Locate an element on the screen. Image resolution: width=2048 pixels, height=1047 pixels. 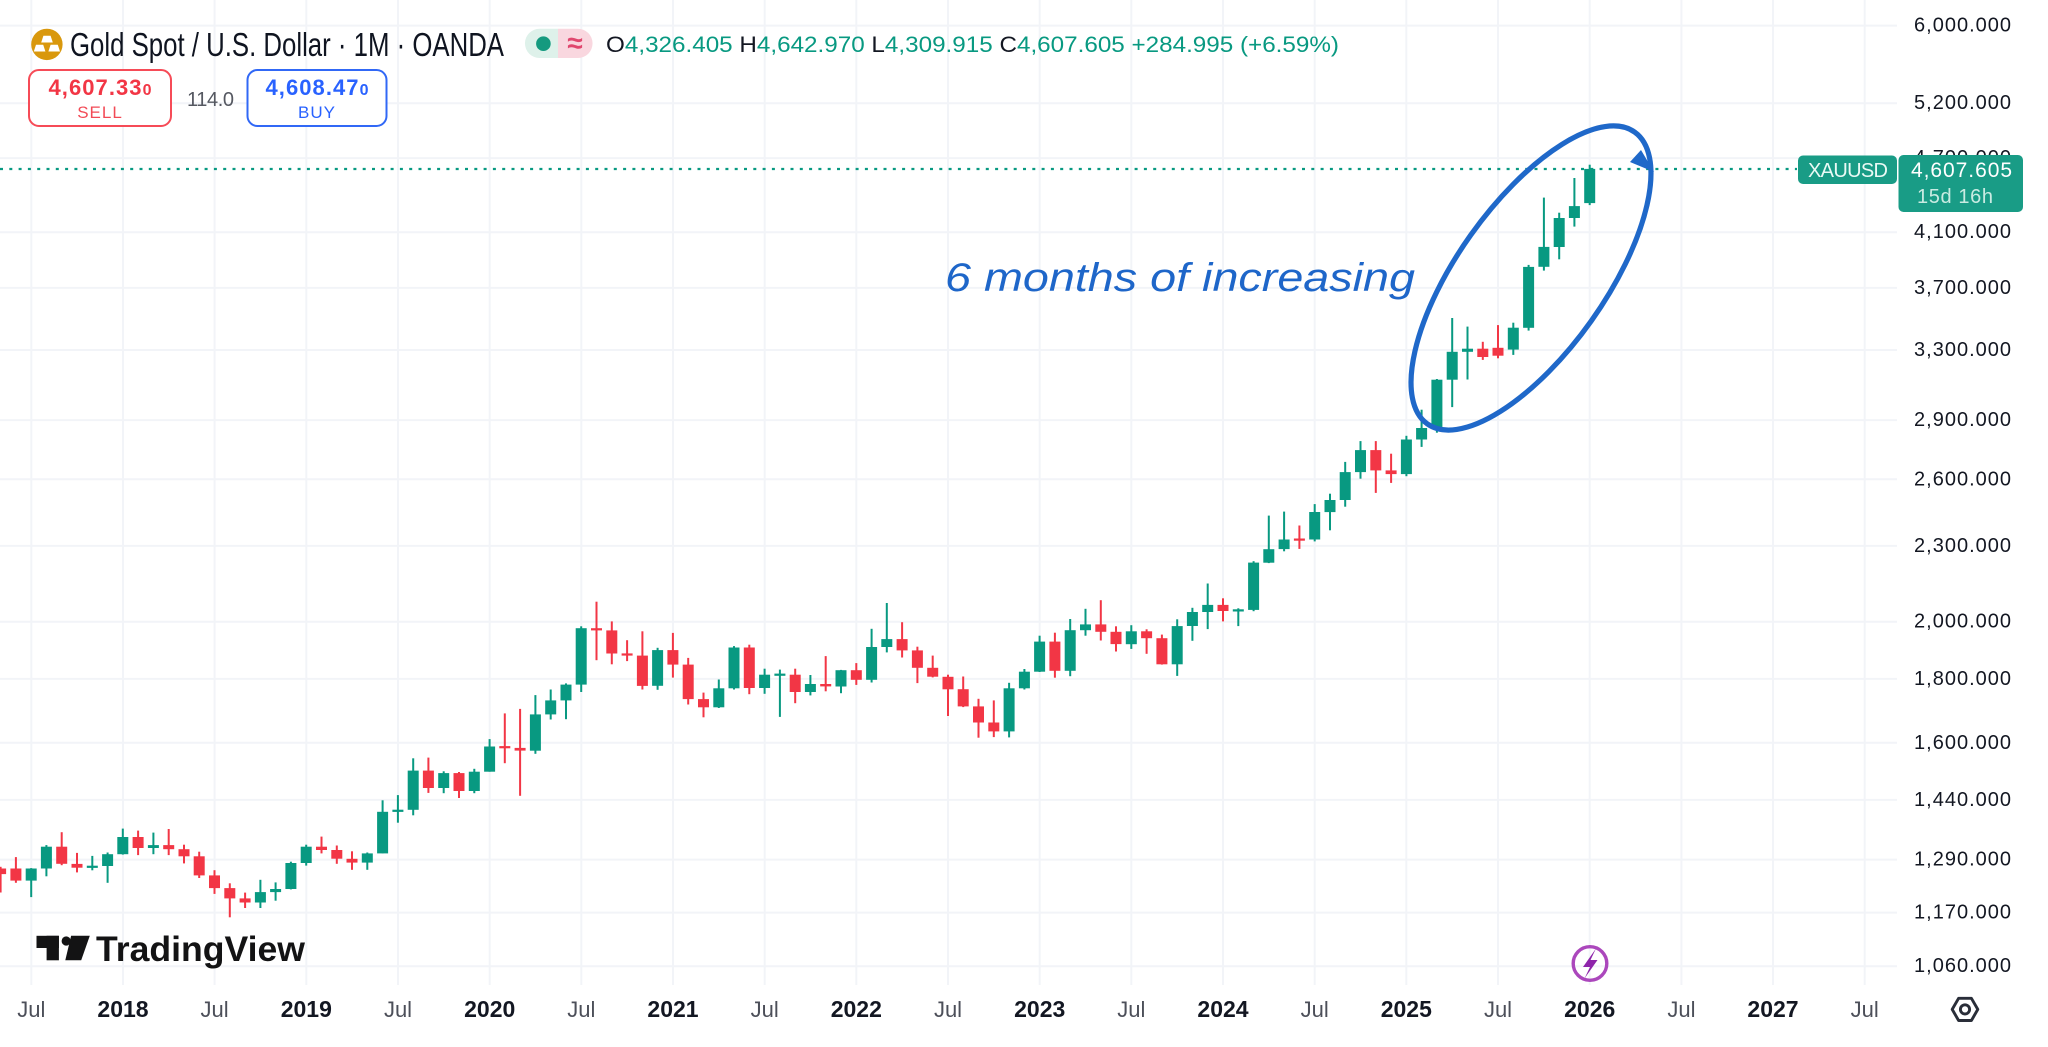
svg-text: 3,300.000 is located at coordinates (1962, 350).